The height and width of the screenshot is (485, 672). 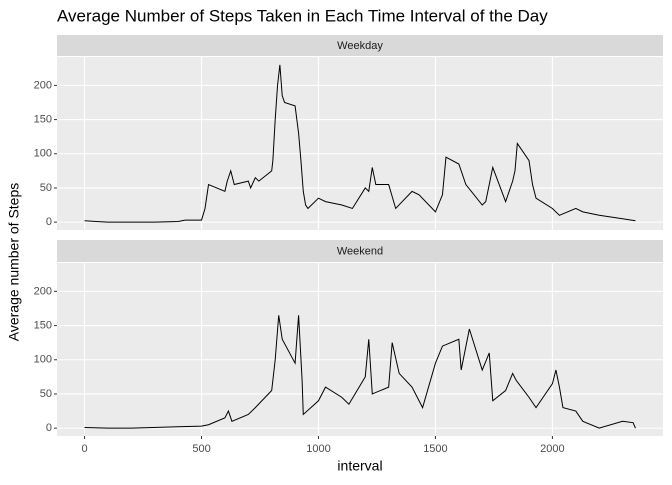 I want to click on x-axis-label: interval, so click(x=359, y=466).